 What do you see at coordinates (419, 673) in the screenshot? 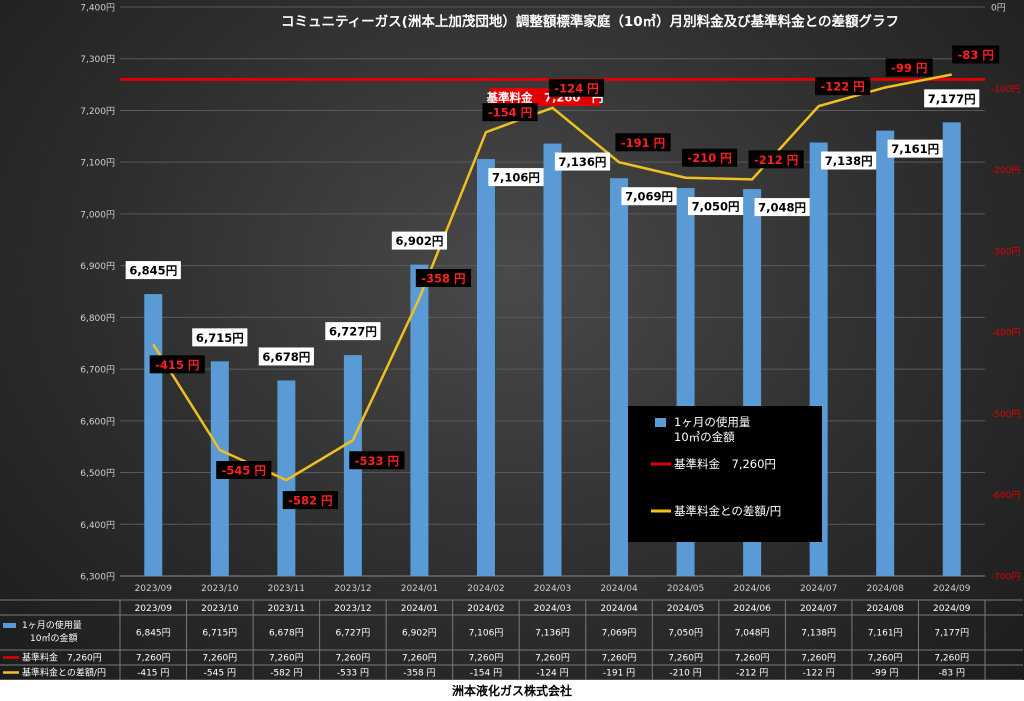
I see `table-cell: -358 円` at bounding box center [419, 673].